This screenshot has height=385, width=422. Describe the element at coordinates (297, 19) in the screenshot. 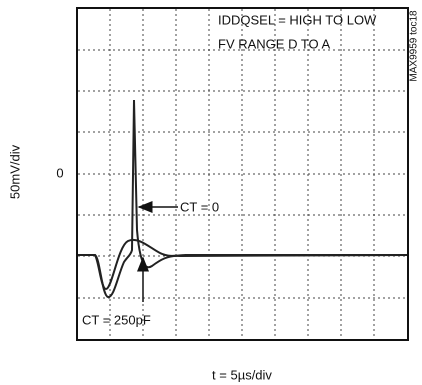

I see `annotation: IDDQSEL = HIGH TO LOW` at that location.